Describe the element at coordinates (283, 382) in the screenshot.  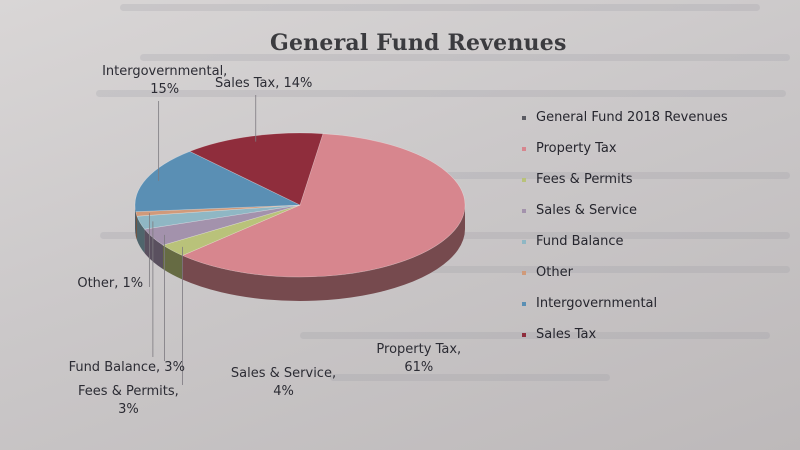
I see `data-label-sales-service: Sales & Service, 4%` at that location.